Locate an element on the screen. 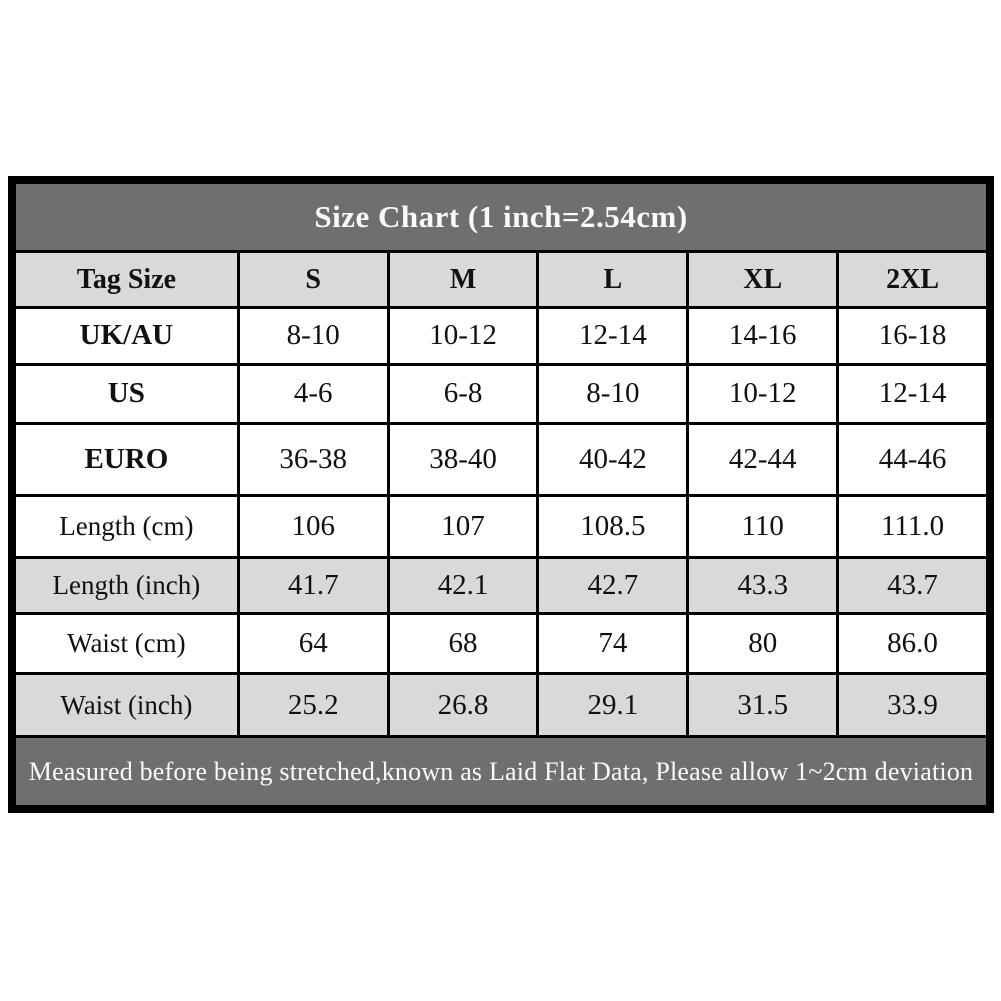 The height and width of the screenshot is (1001, 1001). table-row-length-inch: Length (inch) 41.7 42.1 42.7 43.3 43.7 is located at coordinates (501, 585).